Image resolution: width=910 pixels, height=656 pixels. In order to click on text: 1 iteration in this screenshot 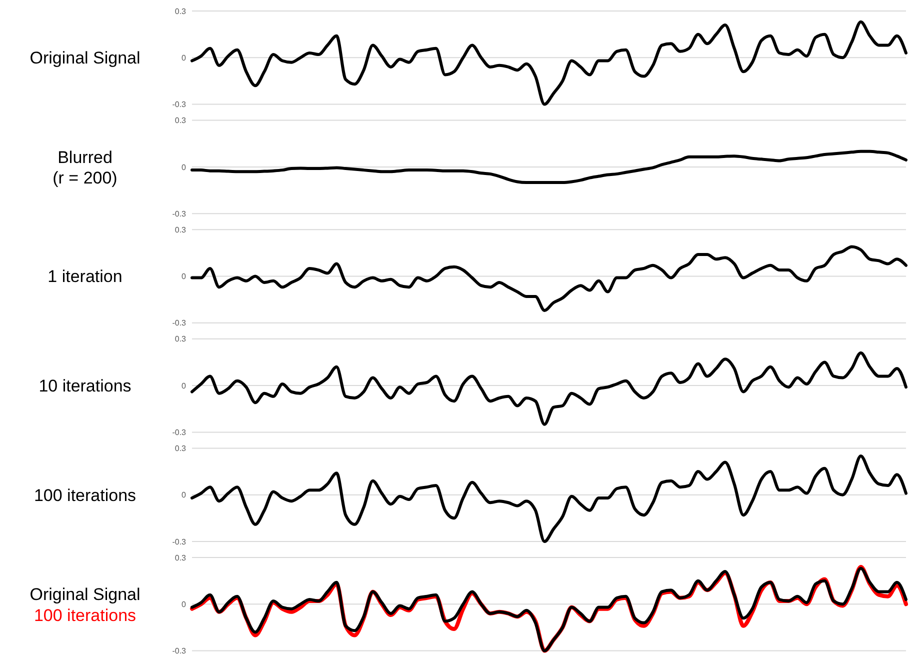, I will do `click(85, 276)`.